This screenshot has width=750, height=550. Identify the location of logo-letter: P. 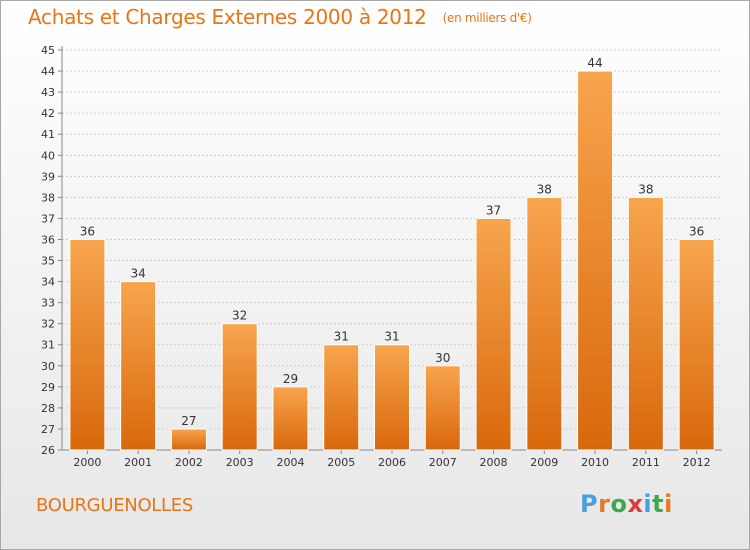
(589, 504).